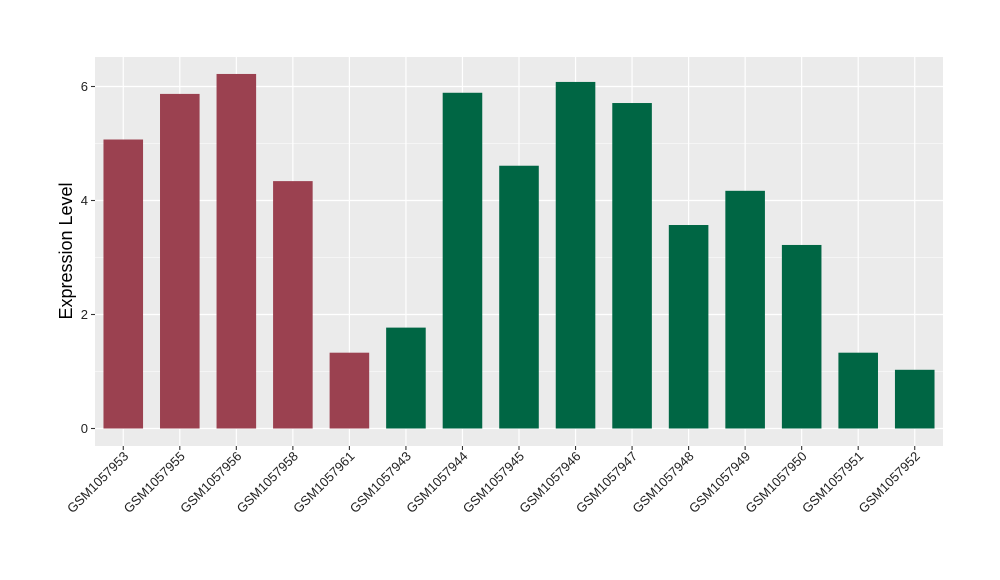 This screenshot has width=1000, height=580. I want to click on bar-GSM1057948, so click(688, 327).